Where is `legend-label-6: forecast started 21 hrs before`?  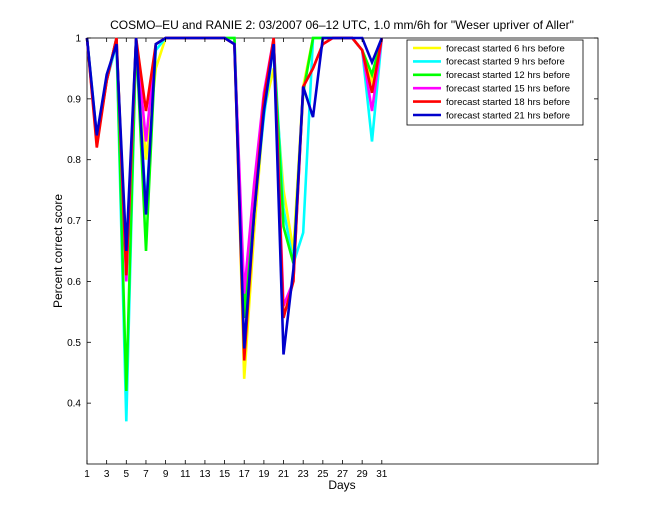
legend-label-6: forecast started 21 hrs before is located at coordinates (508, 115).